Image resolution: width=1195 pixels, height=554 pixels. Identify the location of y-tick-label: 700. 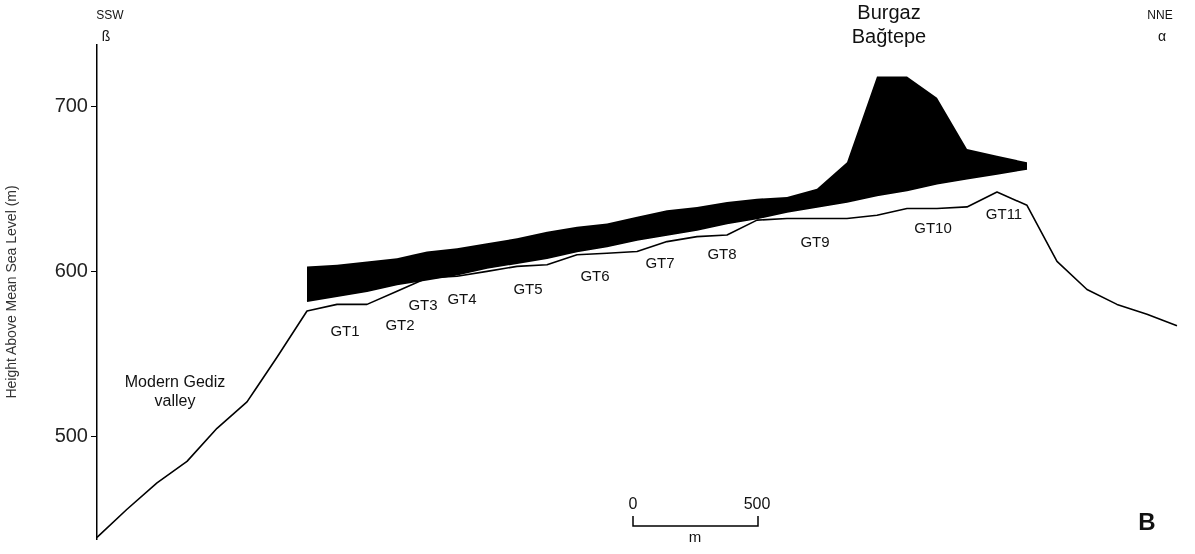
(71, 104).